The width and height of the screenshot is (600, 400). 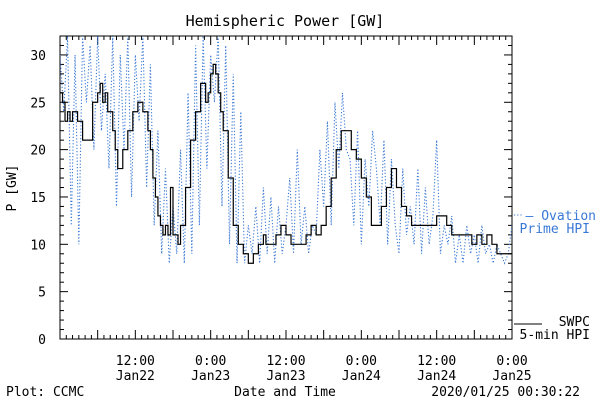 I want to click on y-axis-label: P [GW], so click(x=12, y=188).